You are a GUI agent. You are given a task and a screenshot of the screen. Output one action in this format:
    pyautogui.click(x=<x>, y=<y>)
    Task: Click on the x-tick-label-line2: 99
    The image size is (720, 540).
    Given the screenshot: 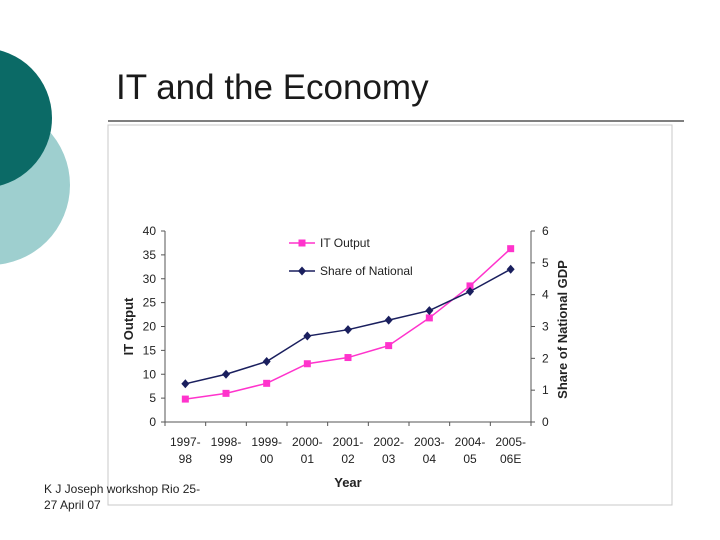 What is the action you would take?
    pyautogui.click(x=226, y=459)
    